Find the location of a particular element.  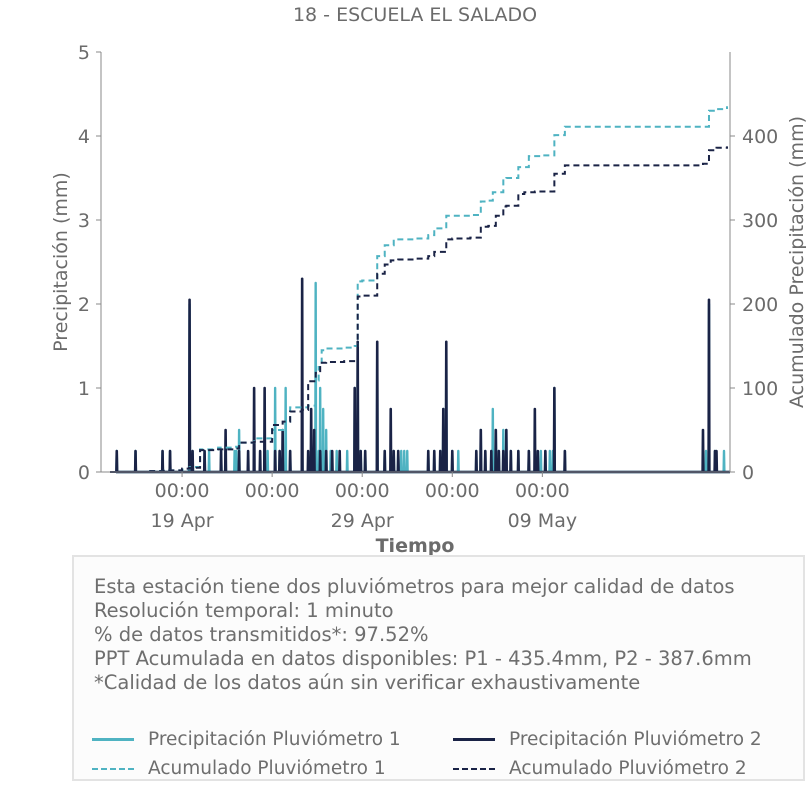

legend-swatch-p2 is located at coordinates (474, 739).